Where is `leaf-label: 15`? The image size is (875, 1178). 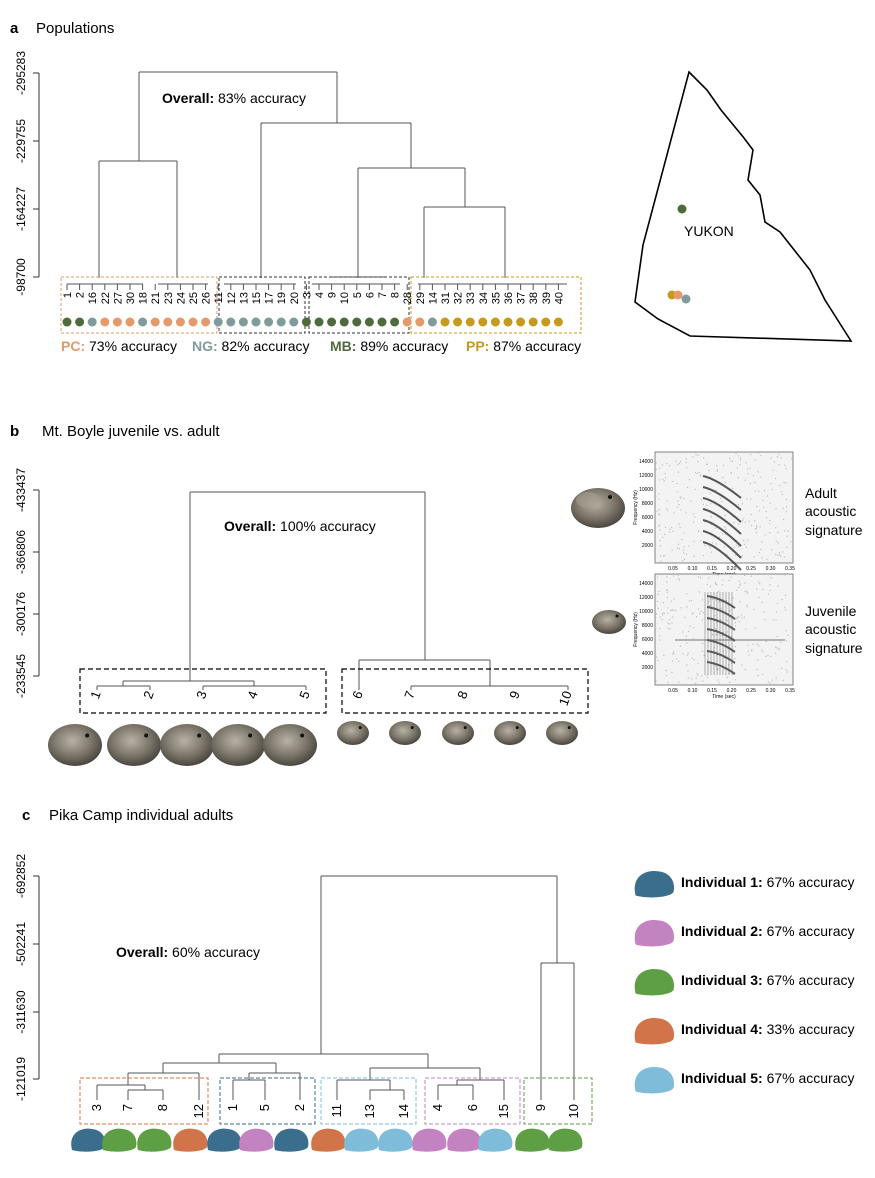
leaf-label: 15 is located at coordinates (257, 298).